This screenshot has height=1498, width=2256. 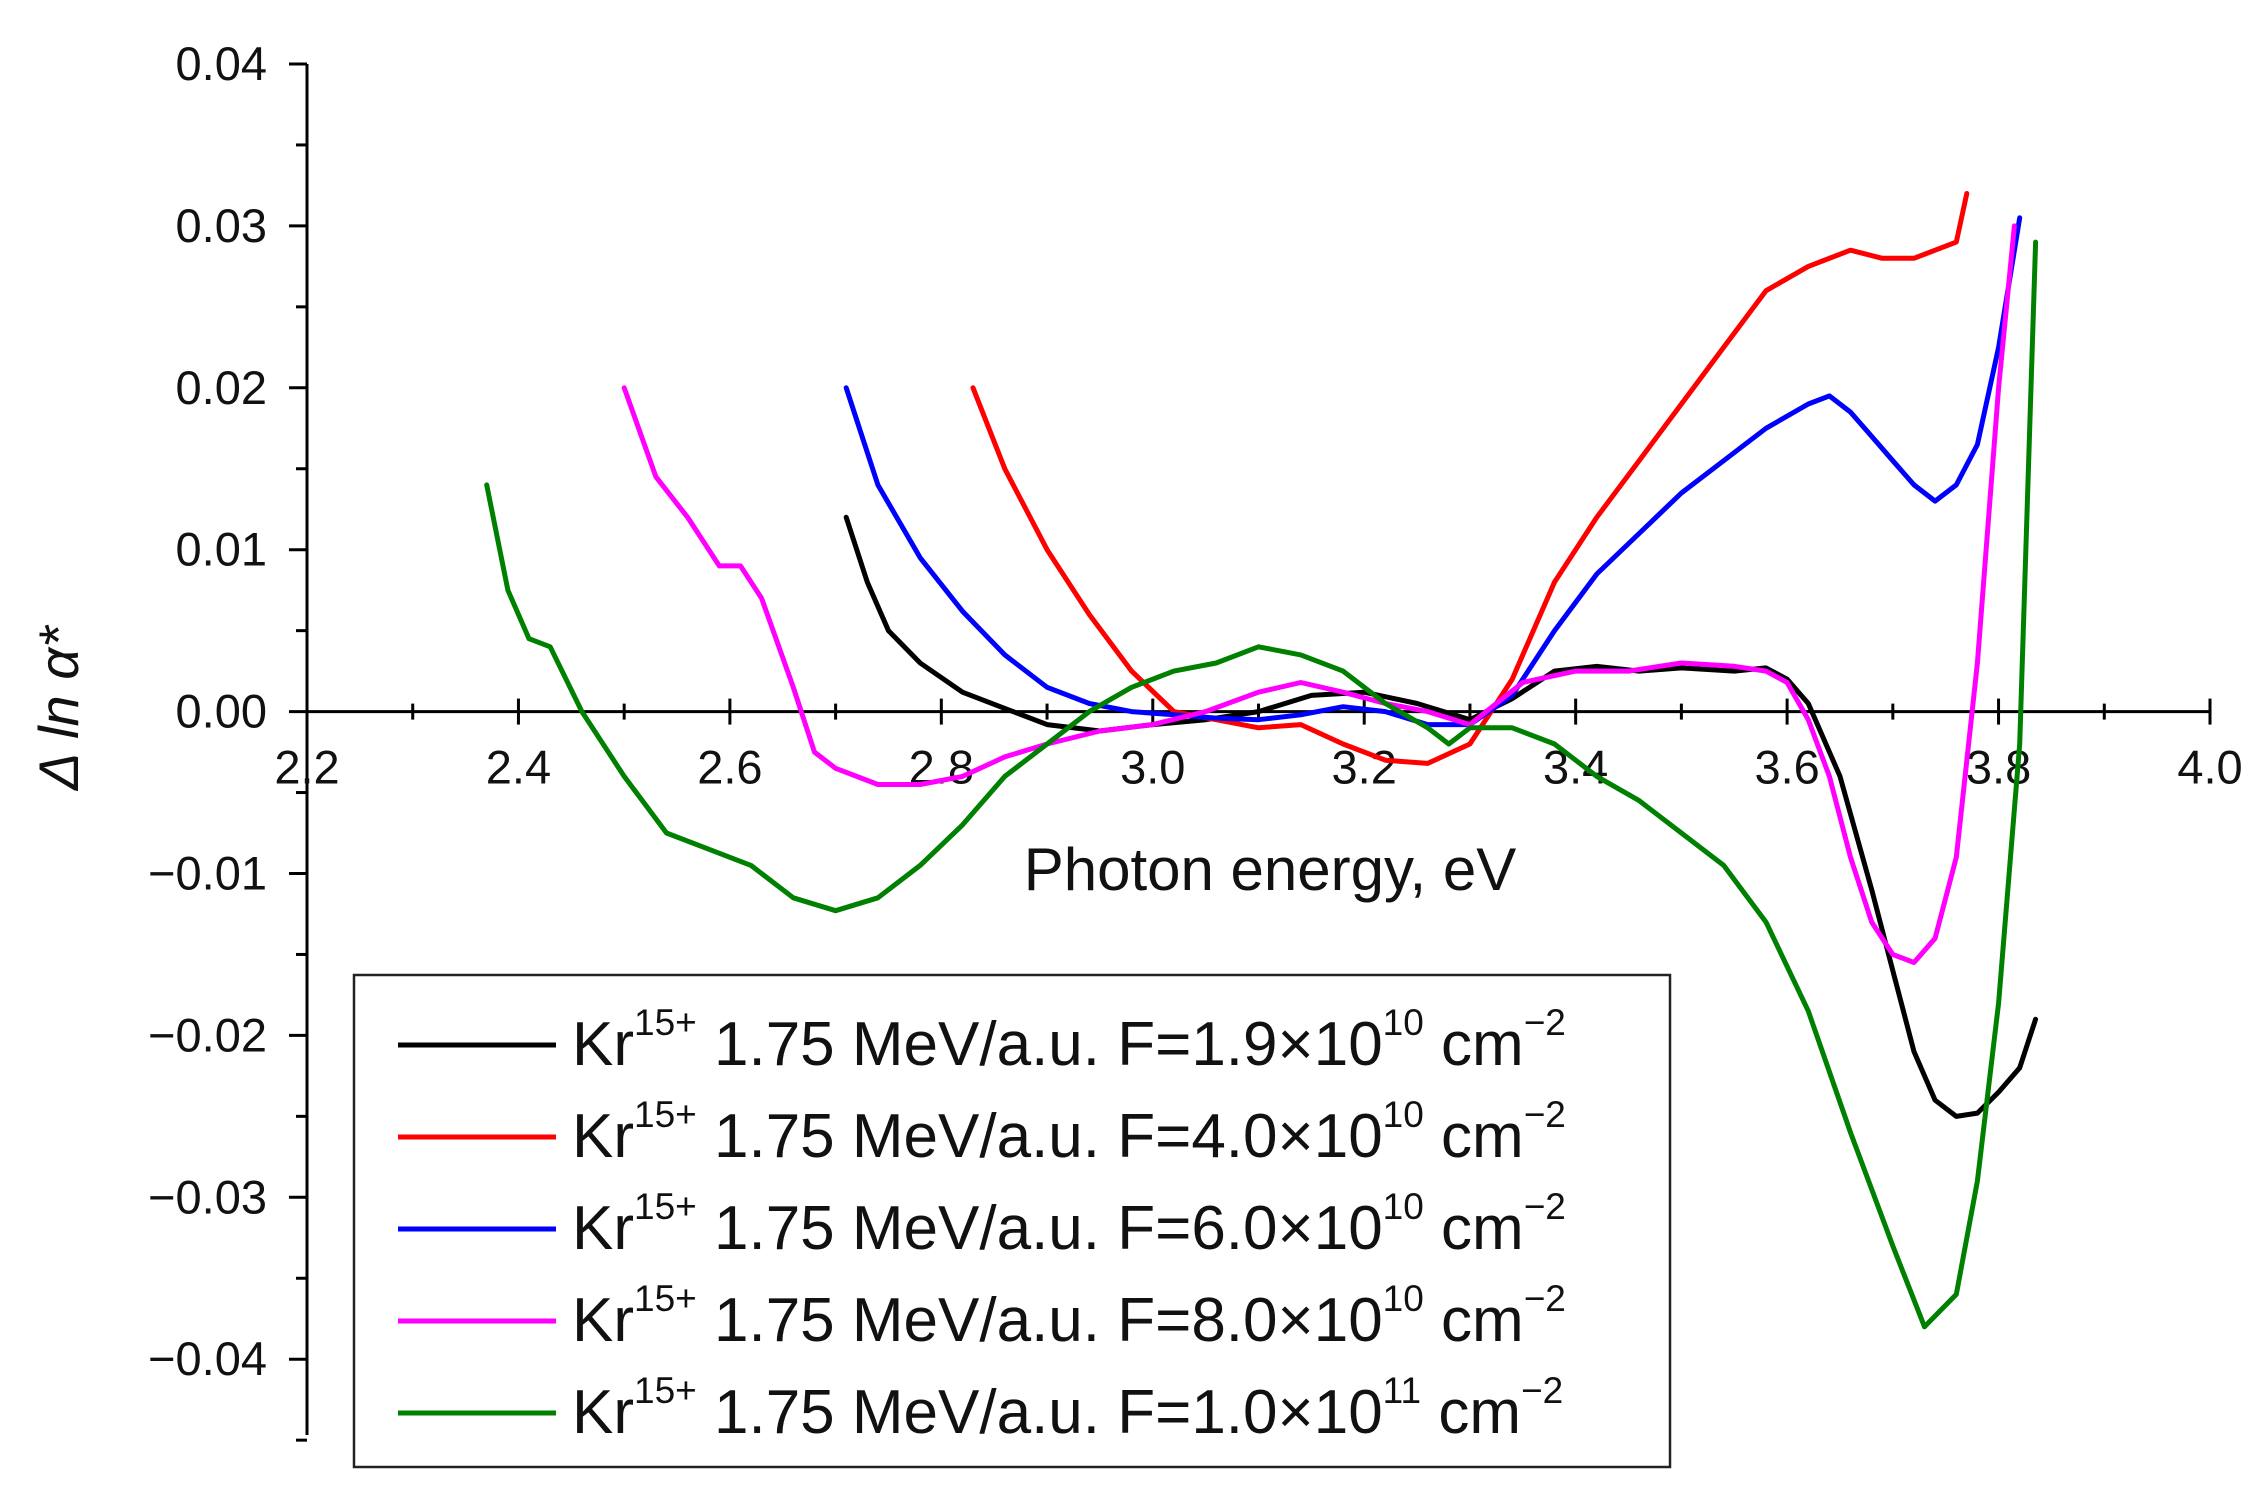 I want to click on y-tick-label: 0.04, so click(x=221, y=63).